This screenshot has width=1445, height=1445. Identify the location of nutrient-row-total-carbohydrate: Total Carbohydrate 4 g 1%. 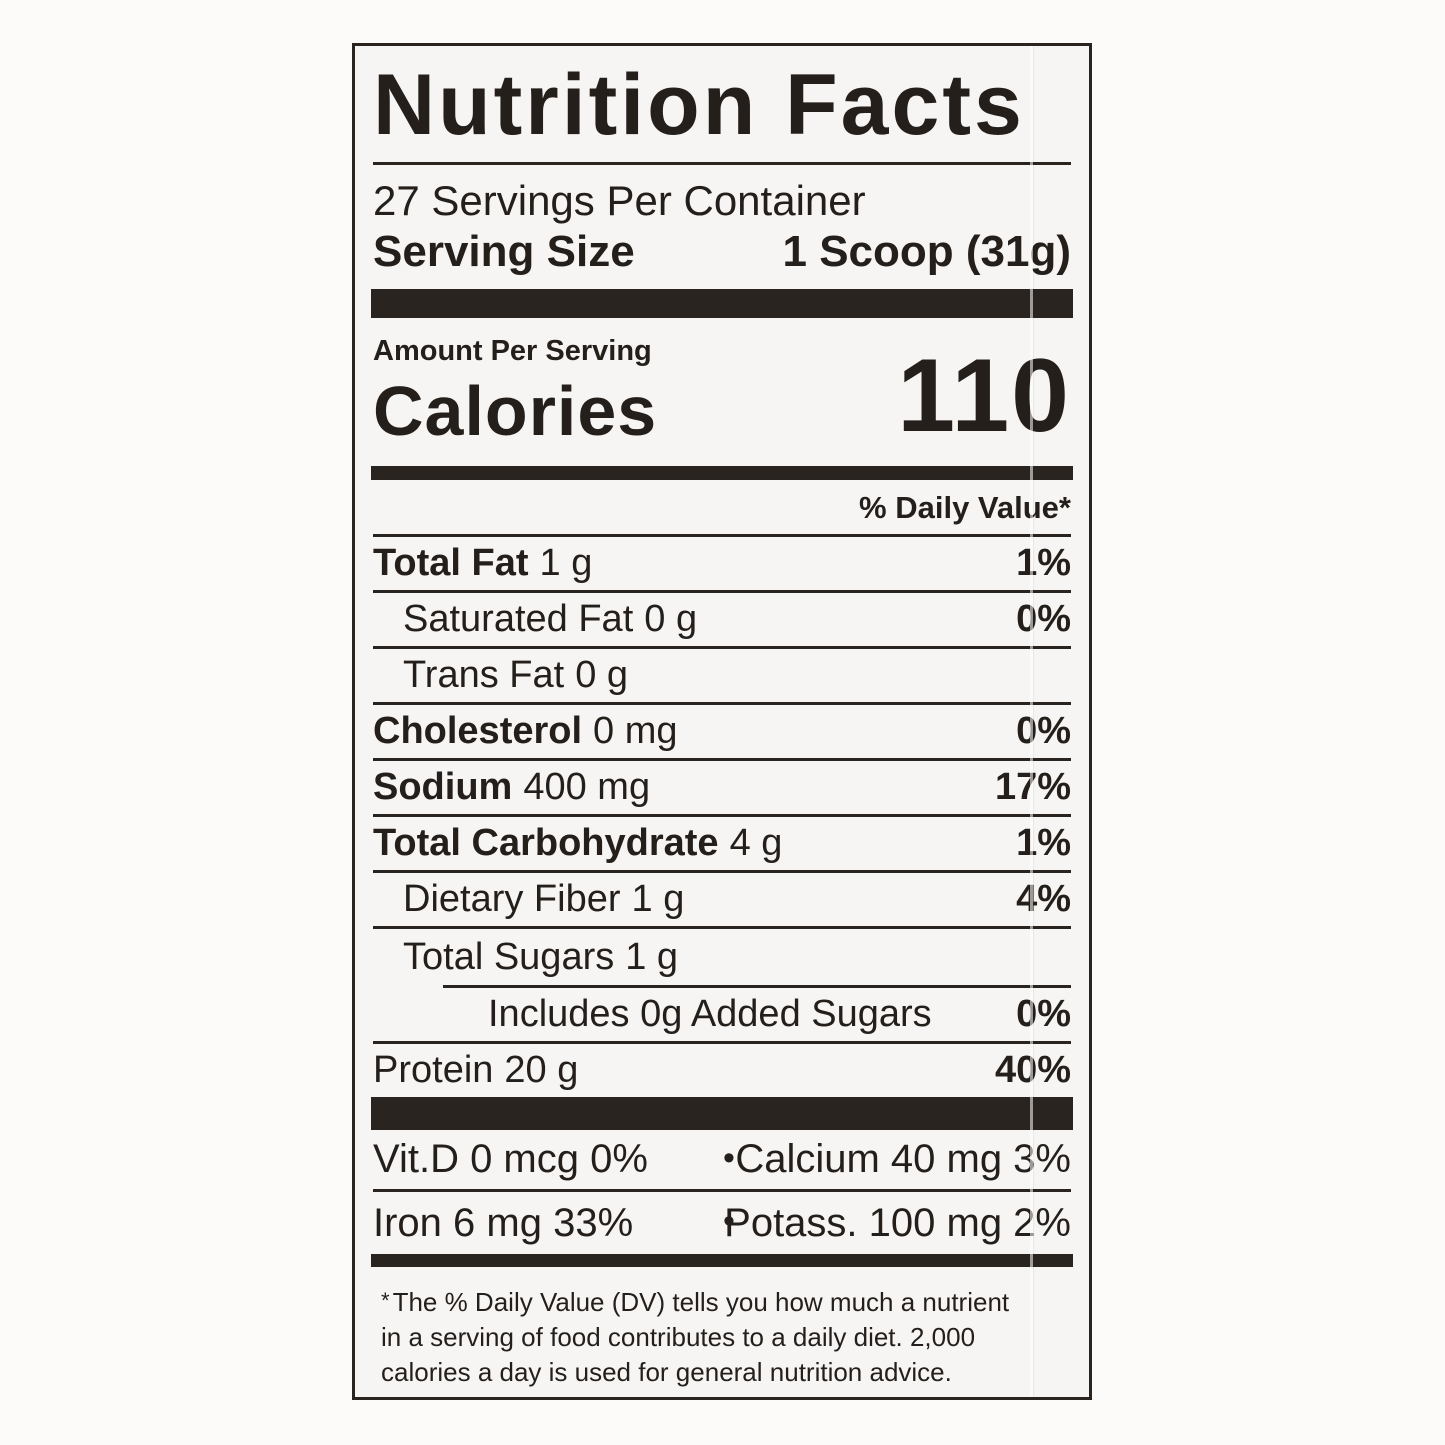
(722, 845).